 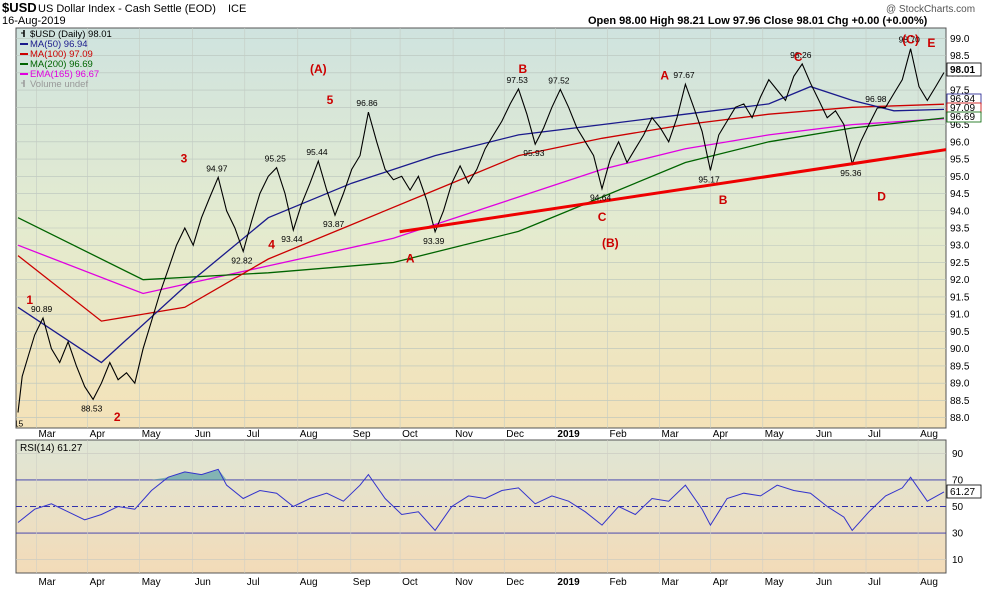 I want to click on rsi-y-tick-label: 90, so click(x=958, y=454).